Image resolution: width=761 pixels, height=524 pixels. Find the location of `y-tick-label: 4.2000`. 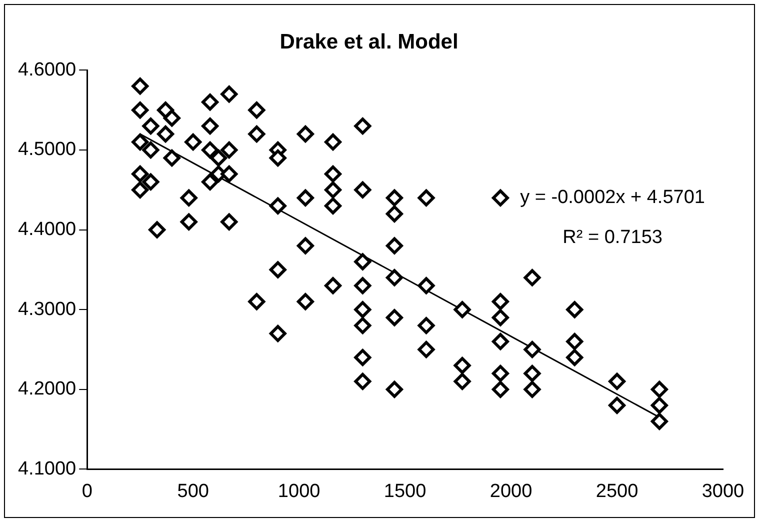

y-tick-label: 4.2000 is located at coordinates (47, 389).